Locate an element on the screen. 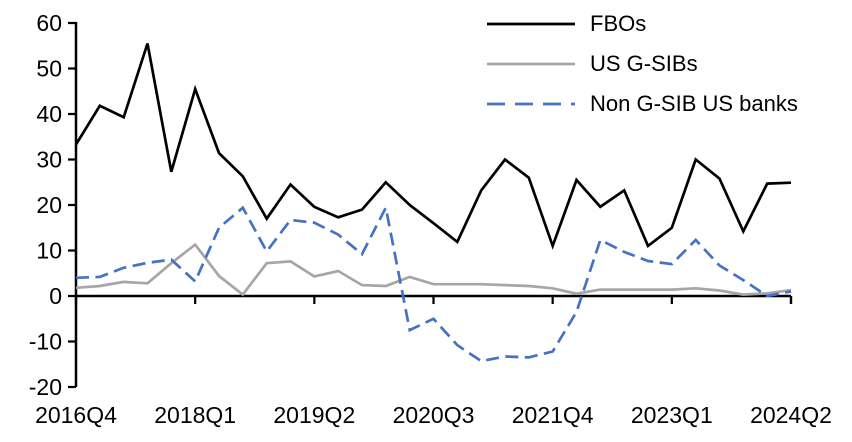 The image size is (852, 442). y-axis-tick-label: 40 is located at coordinates (49, 114).